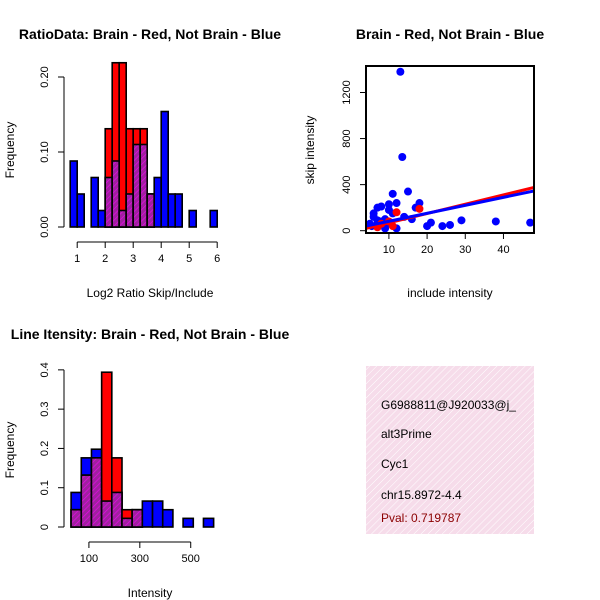 The height and width of the screenshot is (600, 600). I want to click on ratio-x-tick-label: 2, so click(105, 259).